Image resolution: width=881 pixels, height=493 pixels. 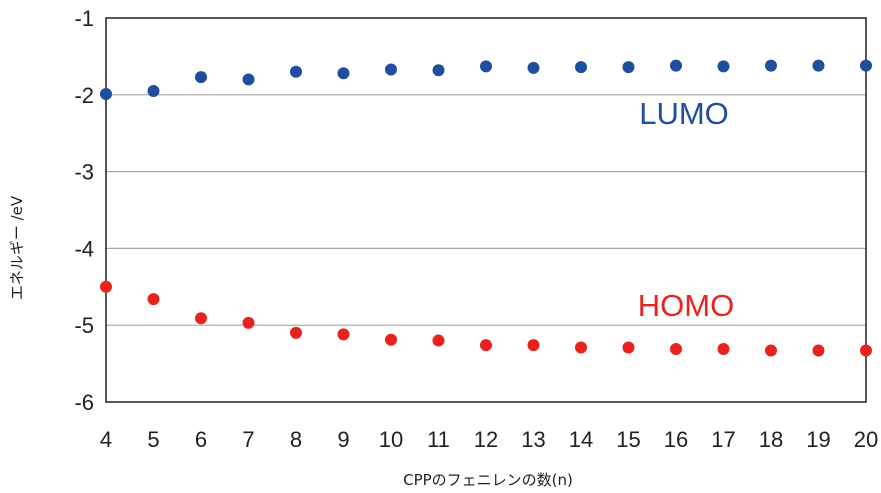 What do you see at coordinates (248, 439) in the screenshot?
I see `x-tick-label: 7` at bounding box center [248, 439].